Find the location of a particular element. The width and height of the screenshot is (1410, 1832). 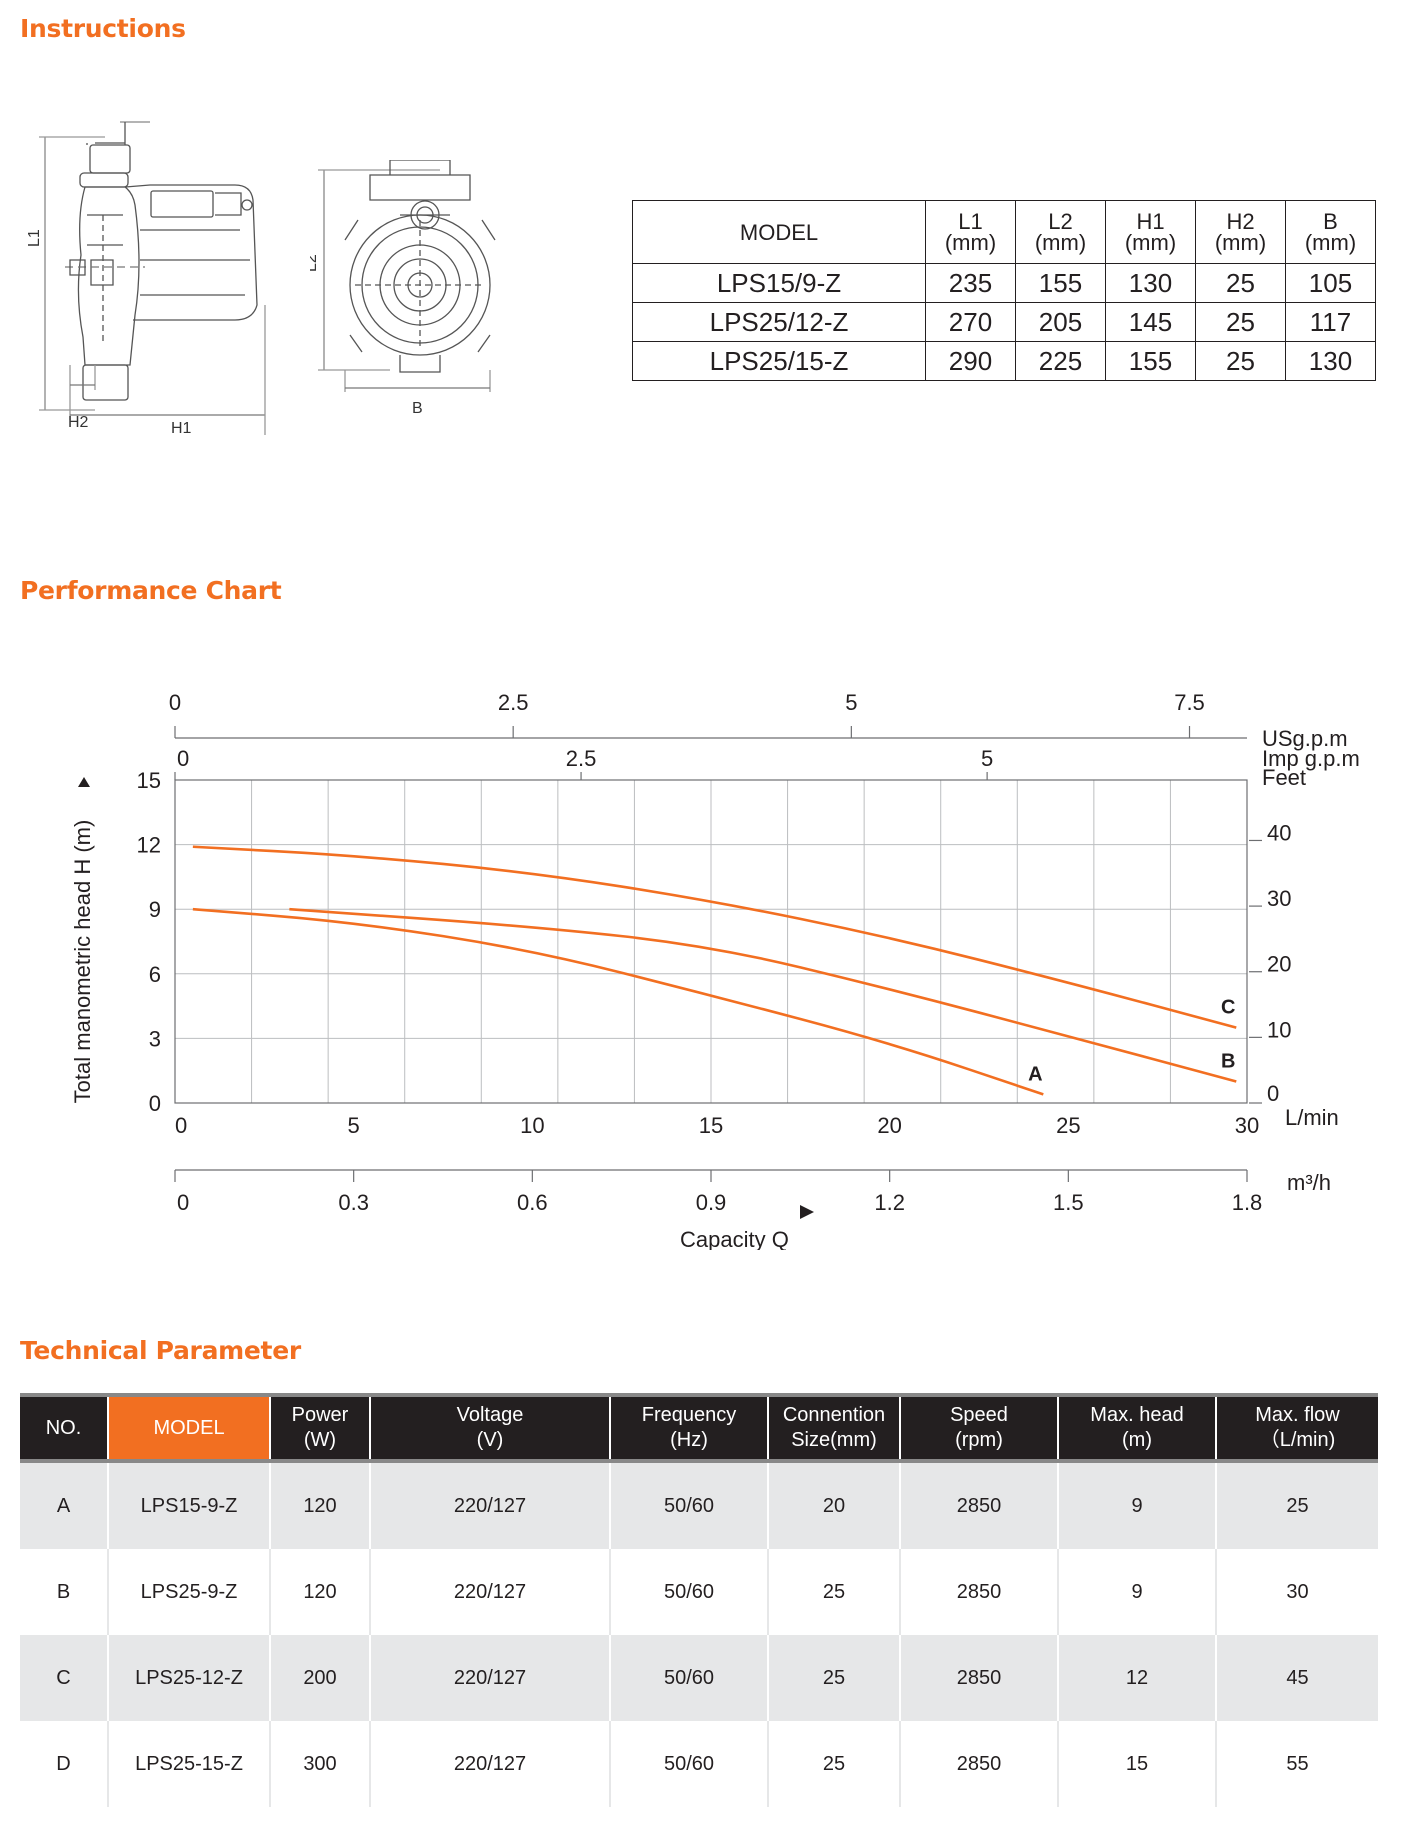

dim-model: LPS25/12-Z is located at coordinates (779, 322).